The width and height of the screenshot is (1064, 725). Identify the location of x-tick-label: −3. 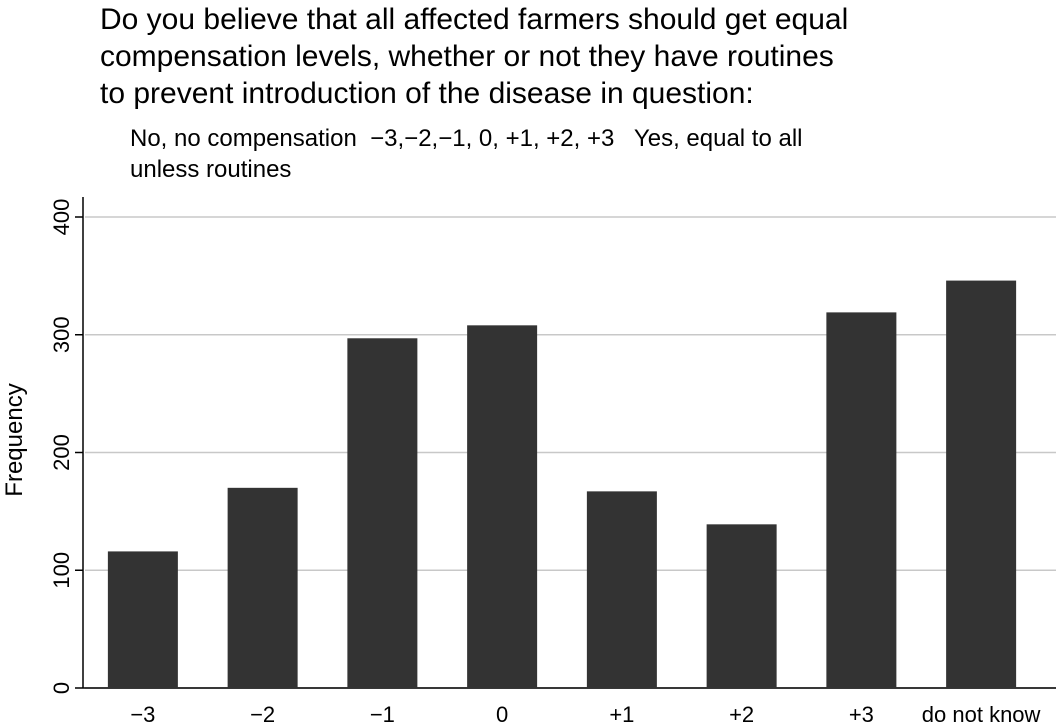
(142, 713).